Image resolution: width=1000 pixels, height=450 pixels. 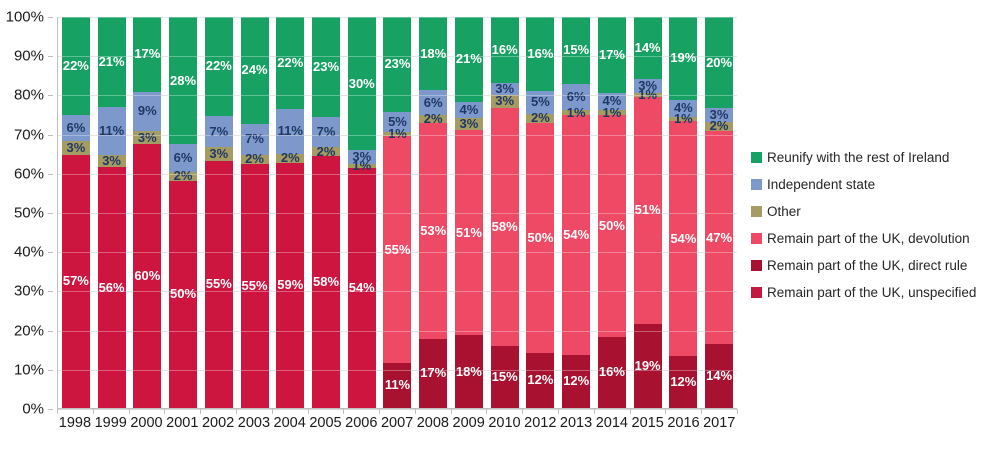 What do you see at coordinates (255, 212) in the screenshot?
I see `bar-slot-2003: 55% 2% 7% 24%` at bounding box center [255, 212].